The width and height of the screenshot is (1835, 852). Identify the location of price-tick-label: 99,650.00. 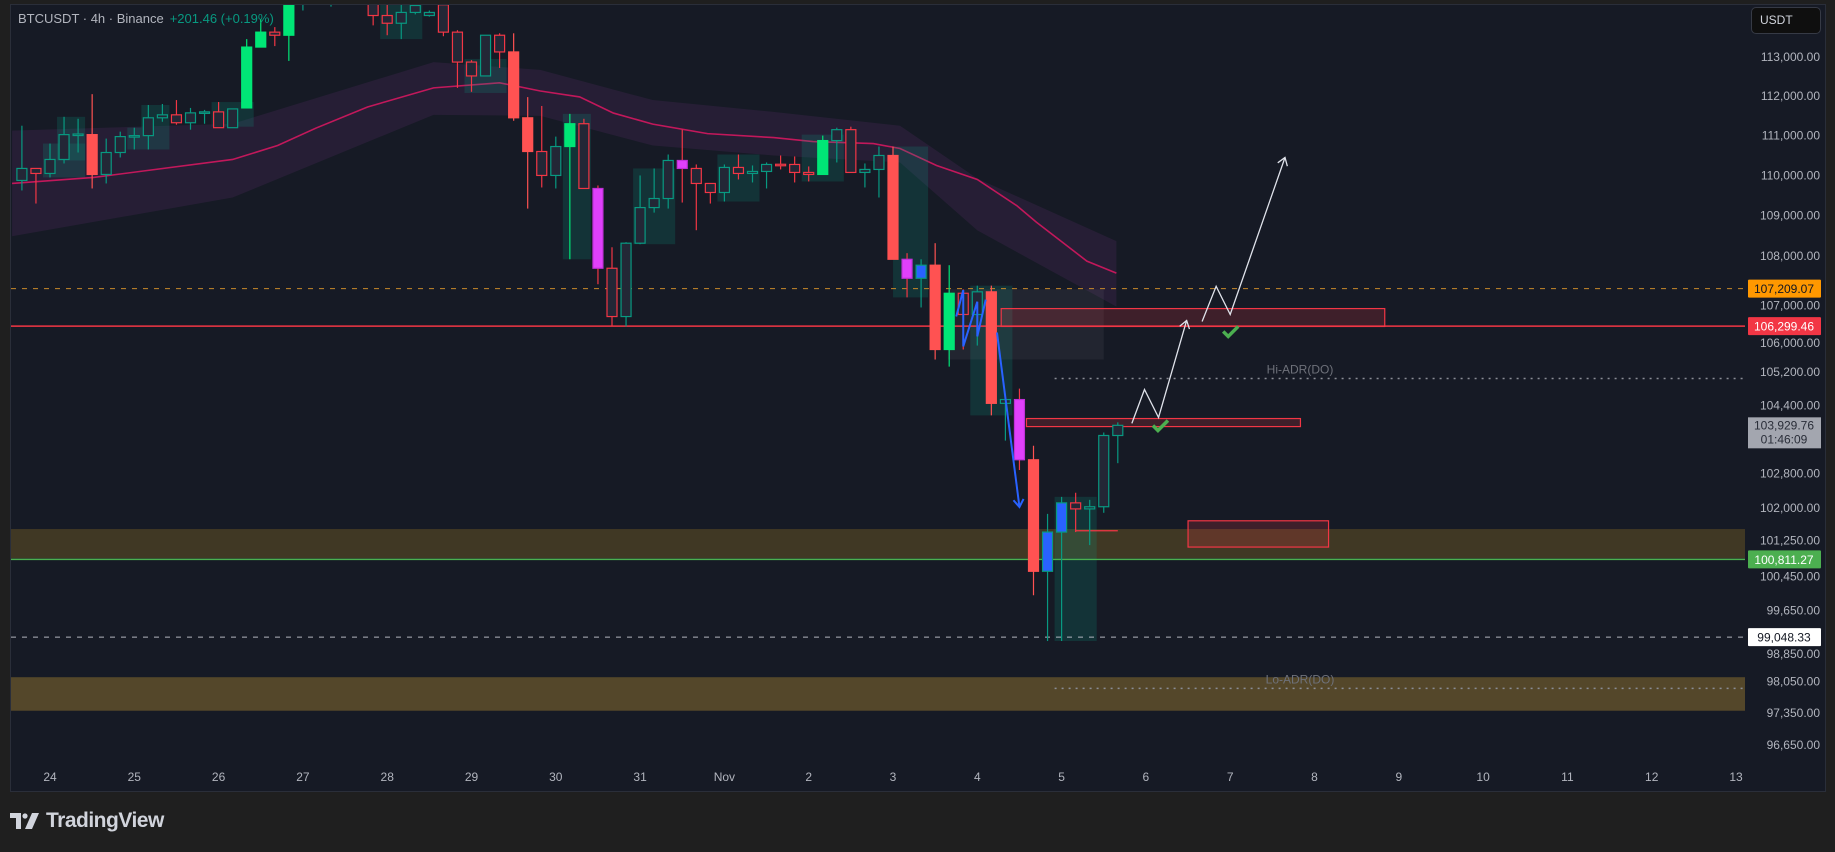
(1794, 610).